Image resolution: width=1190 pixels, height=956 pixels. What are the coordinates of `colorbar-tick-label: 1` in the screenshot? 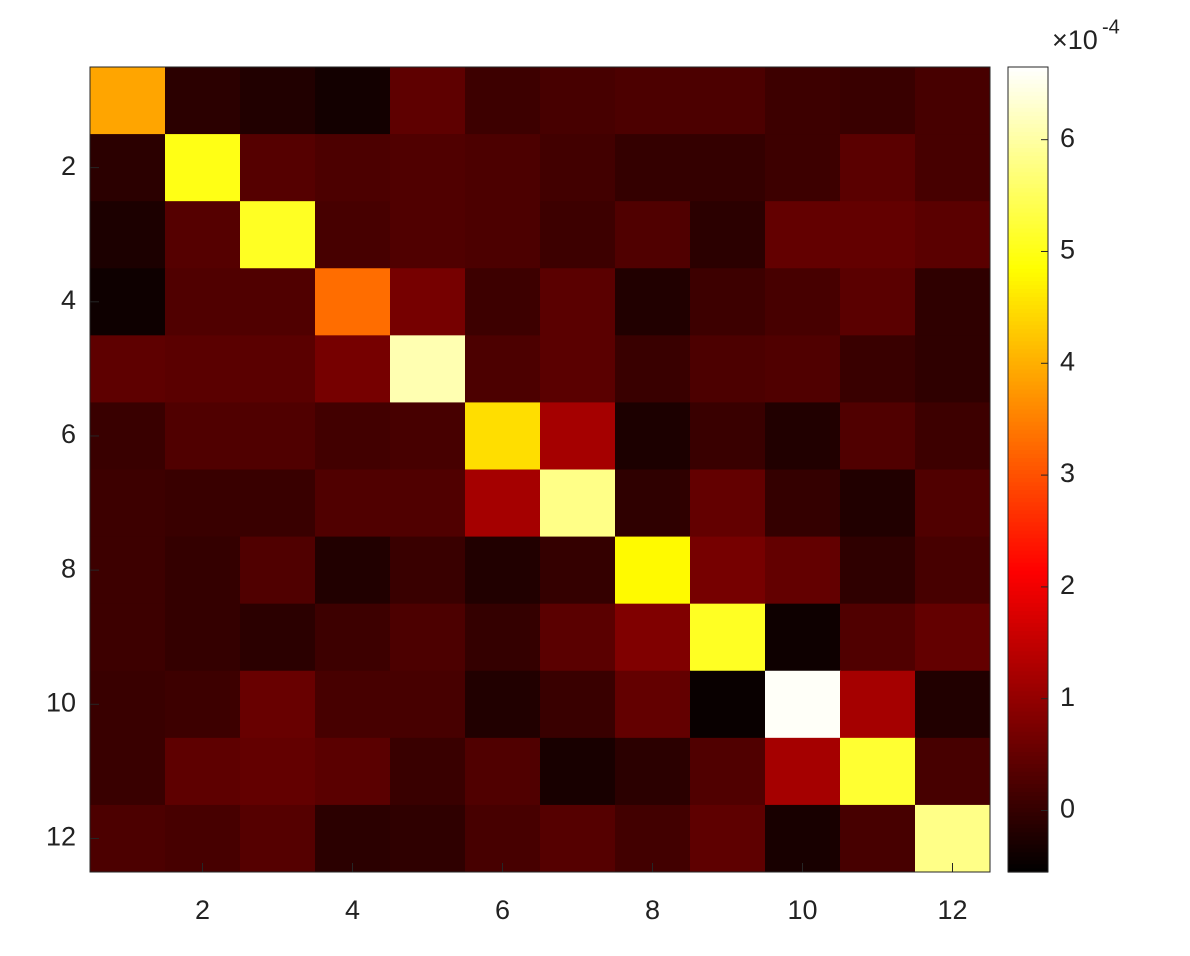 It's located at (1067, 697).